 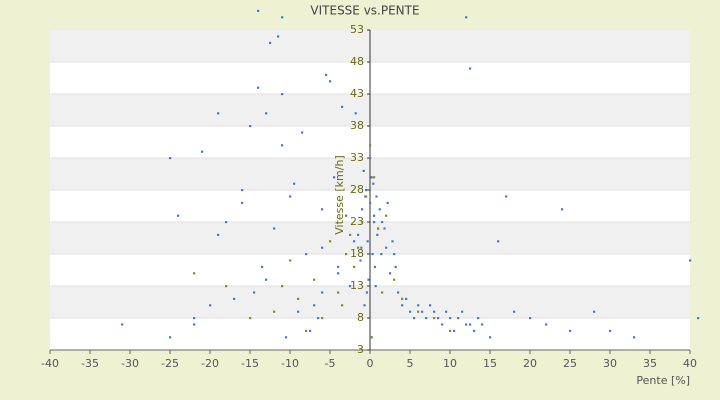 What do you see at coordinates (330, 363) in the screenshot?
I see `x-tick-label: -5` at bounding box center [330, 363].